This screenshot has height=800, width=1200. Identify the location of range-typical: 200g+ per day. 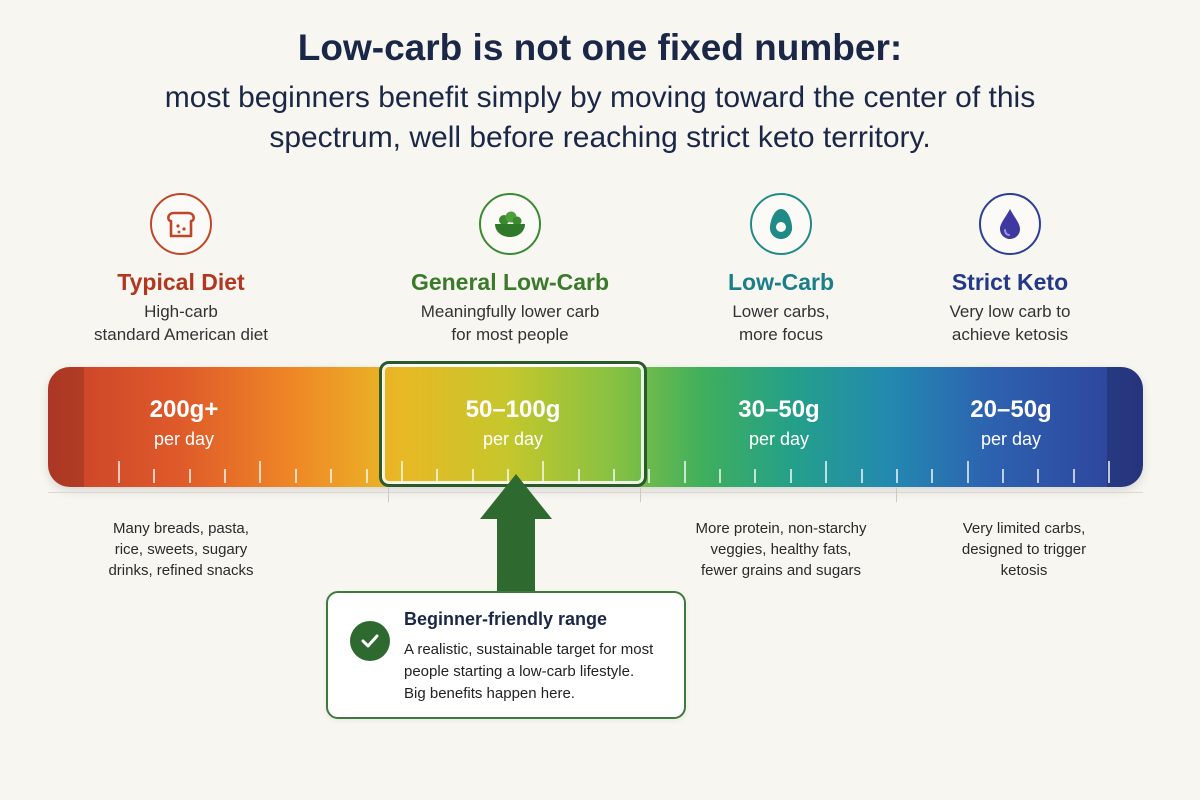
(184, 423).